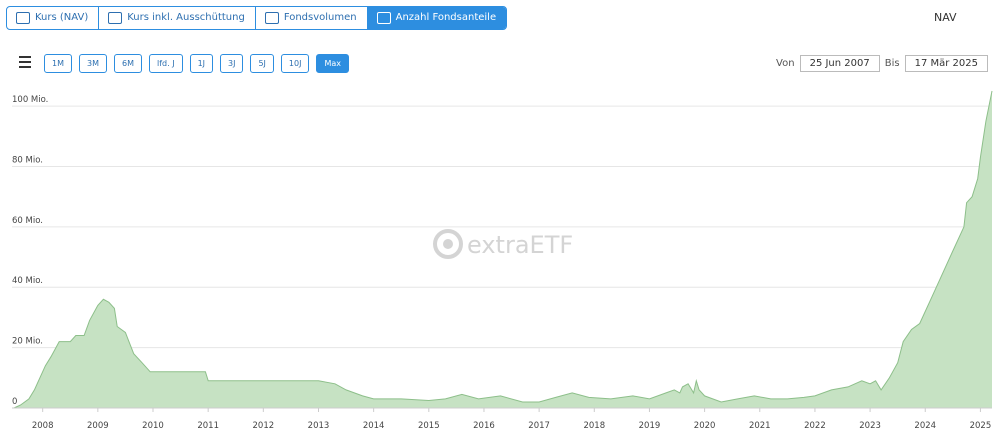 The height and width of the screenshot is (435, 1000). I want to click on x-tick-label: 2017, so click(539, 426).